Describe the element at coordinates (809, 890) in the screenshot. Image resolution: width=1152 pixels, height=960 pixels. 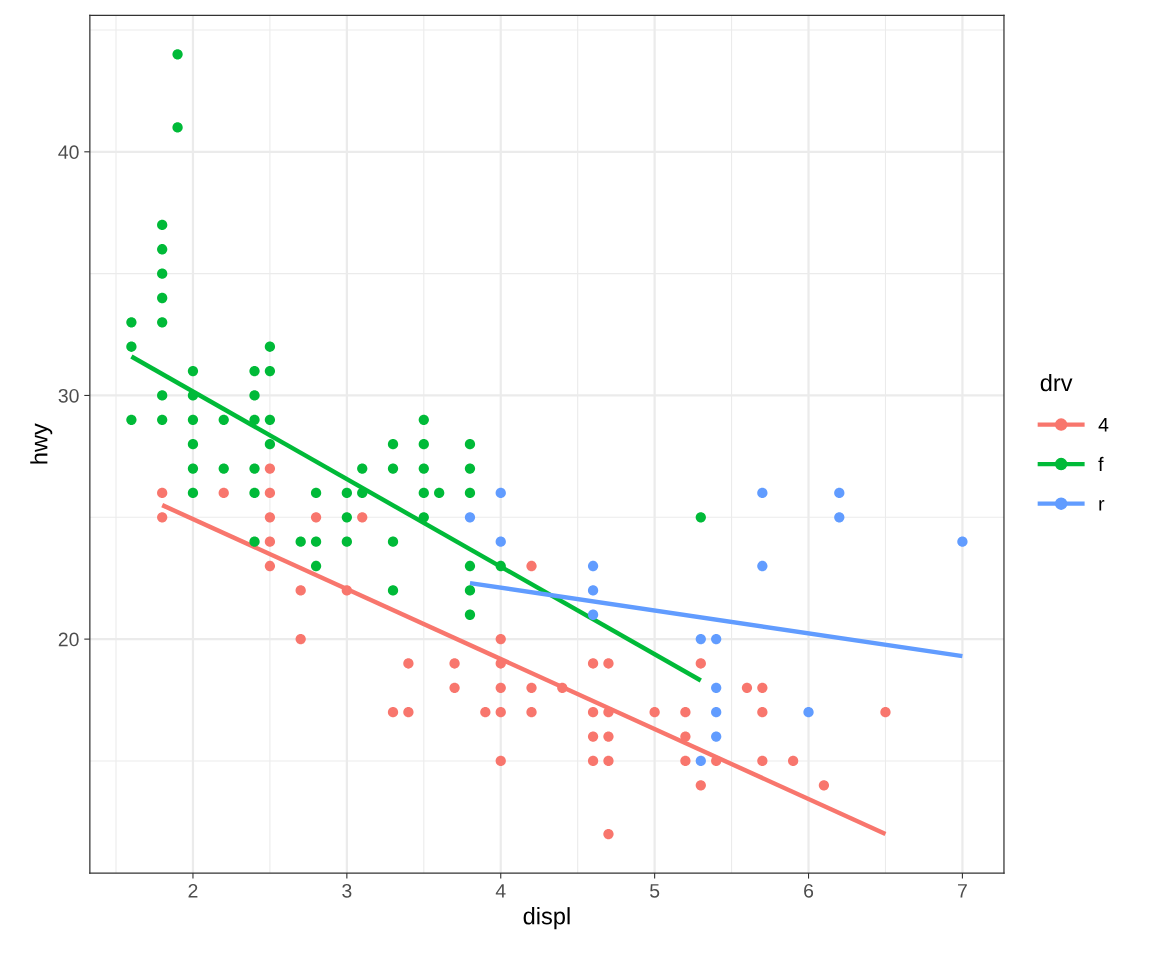
I see `x-tick-label: 6` at that location.